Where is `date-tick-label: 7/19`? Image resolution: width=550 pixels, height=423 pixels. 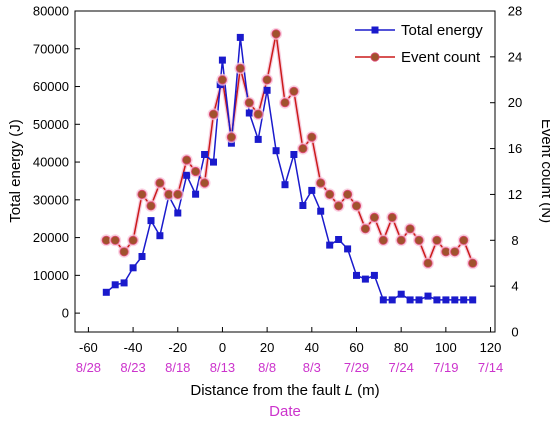 date-tick-label: 7/19 is located at coordinates (445, 367).